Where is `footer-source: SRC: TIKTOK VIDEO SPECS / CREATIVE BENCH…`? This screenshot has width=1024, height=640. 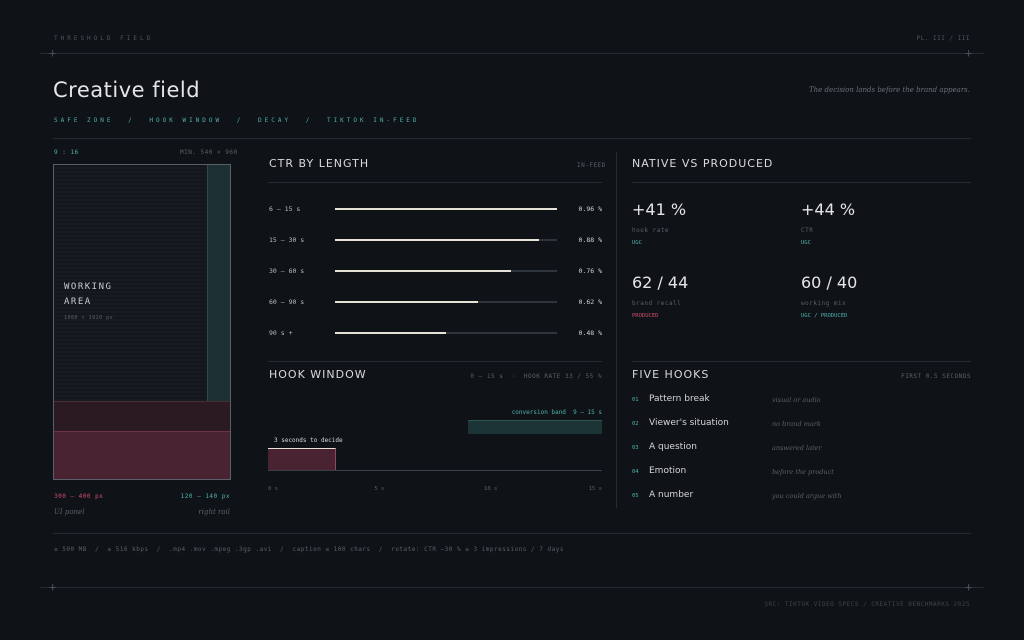 footer-source: SRC: TIKTOK VIDEO SPECS / CREATIVE BENCH… is located at coordinates (867, 604).